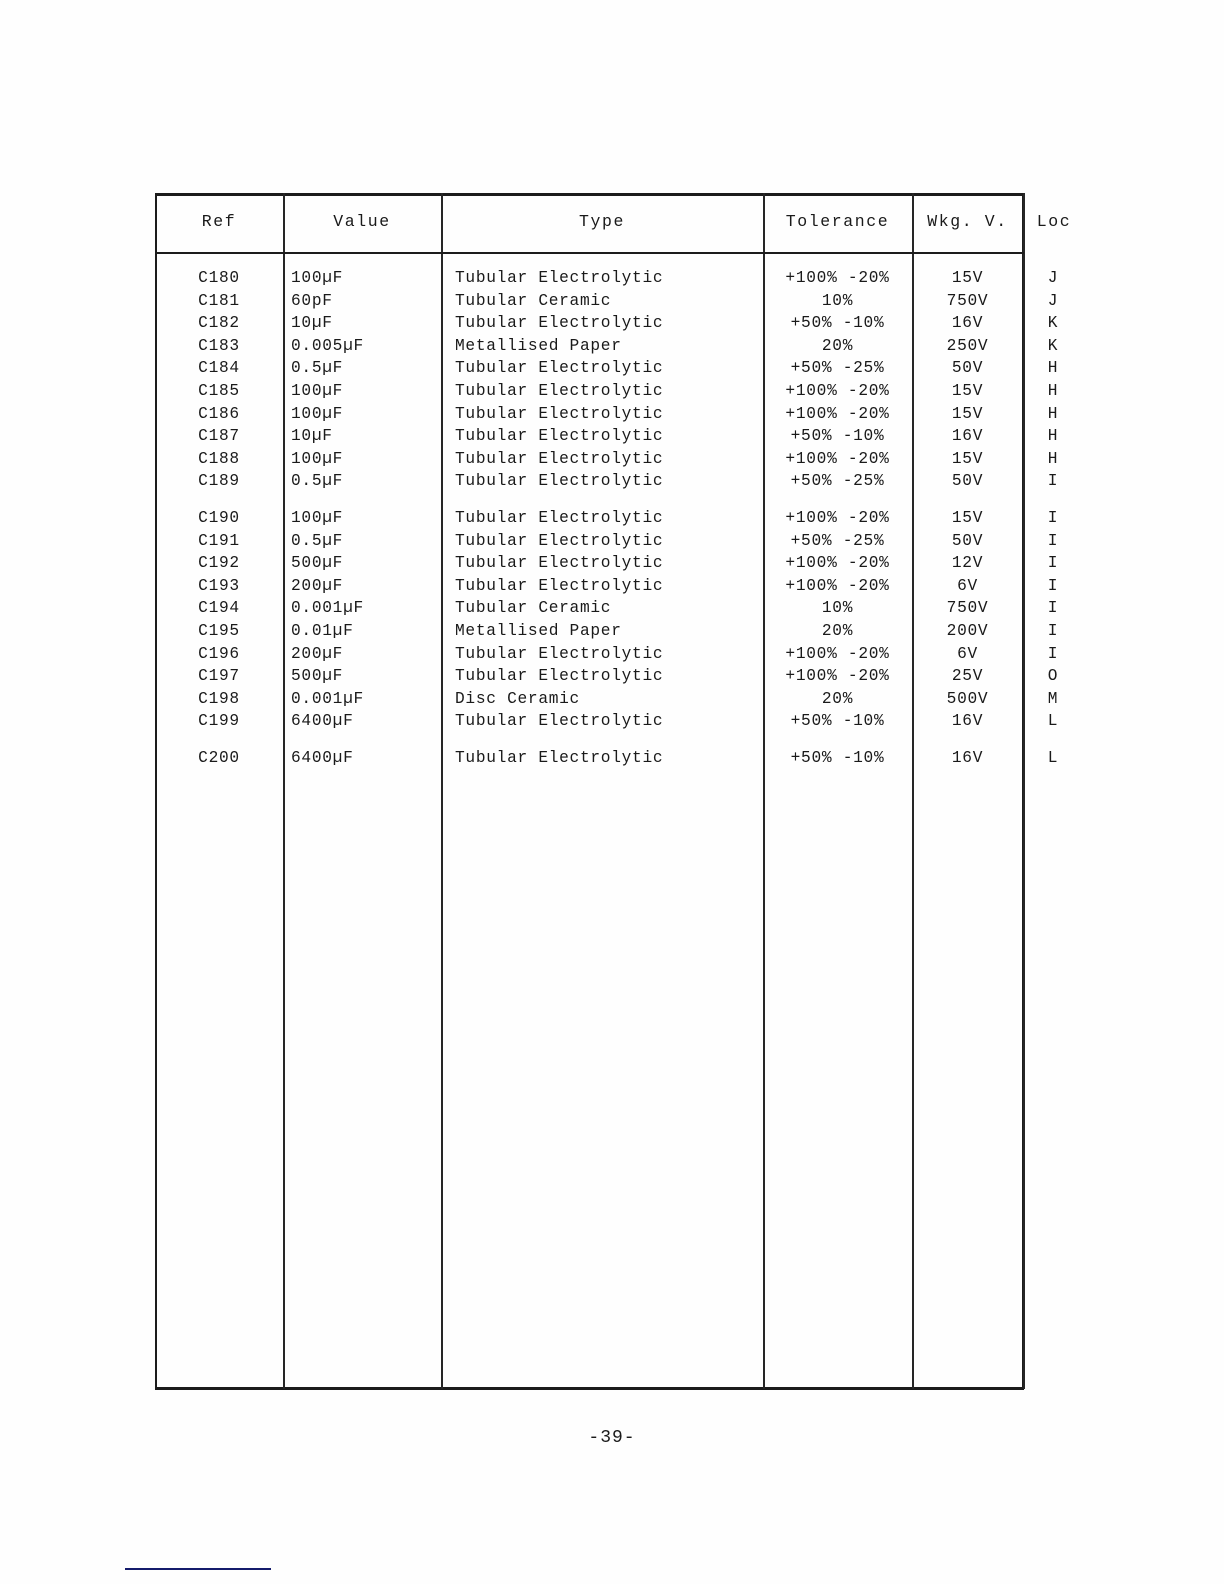  I want to click on table-header-rule, so click(589, 253).